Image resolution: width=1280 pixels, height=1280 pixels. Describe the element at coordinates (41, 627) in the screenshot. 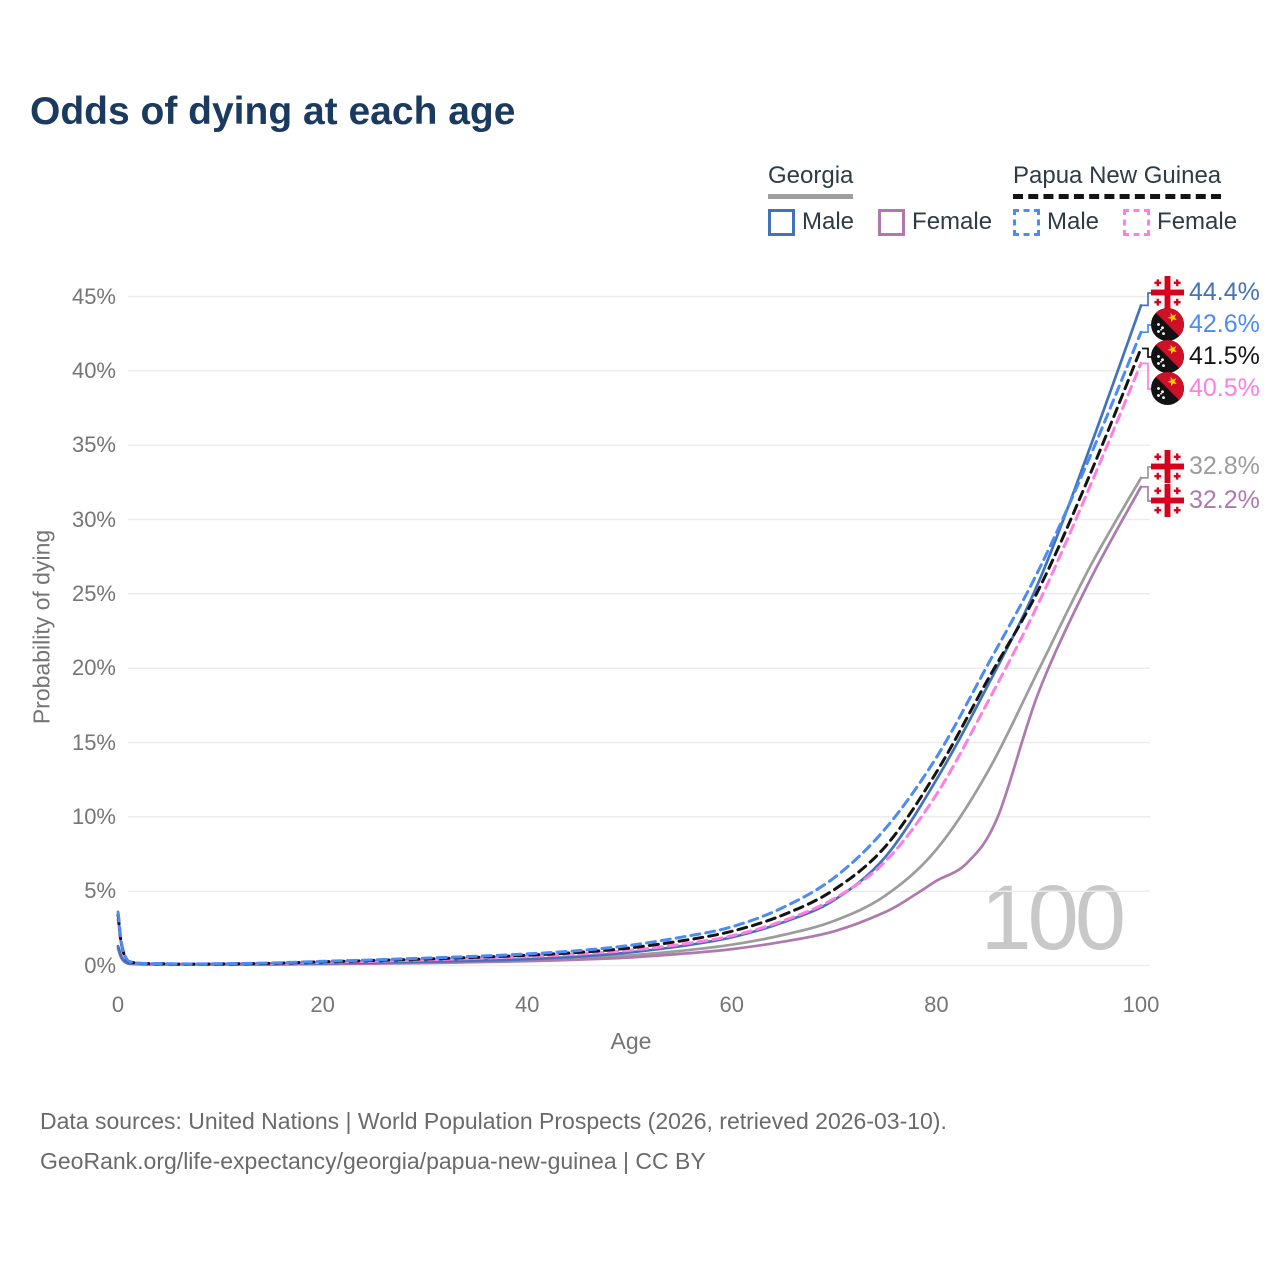

I see `y-axis-title: Probability of dying` at that location.